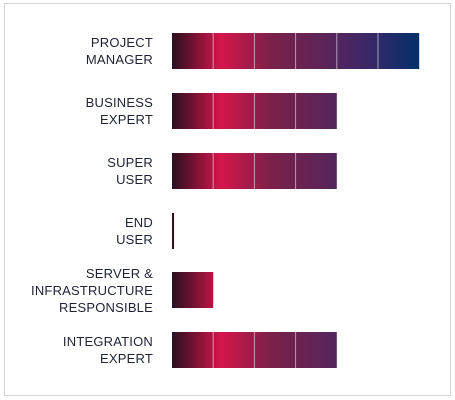 Image resolution: width=455 pixels, height=400 pixels. What do you see at coordinates (106, 307) in the screenshot?
I see `category-label-line: RESPONSIBLE` at bounding box center [106, 307].